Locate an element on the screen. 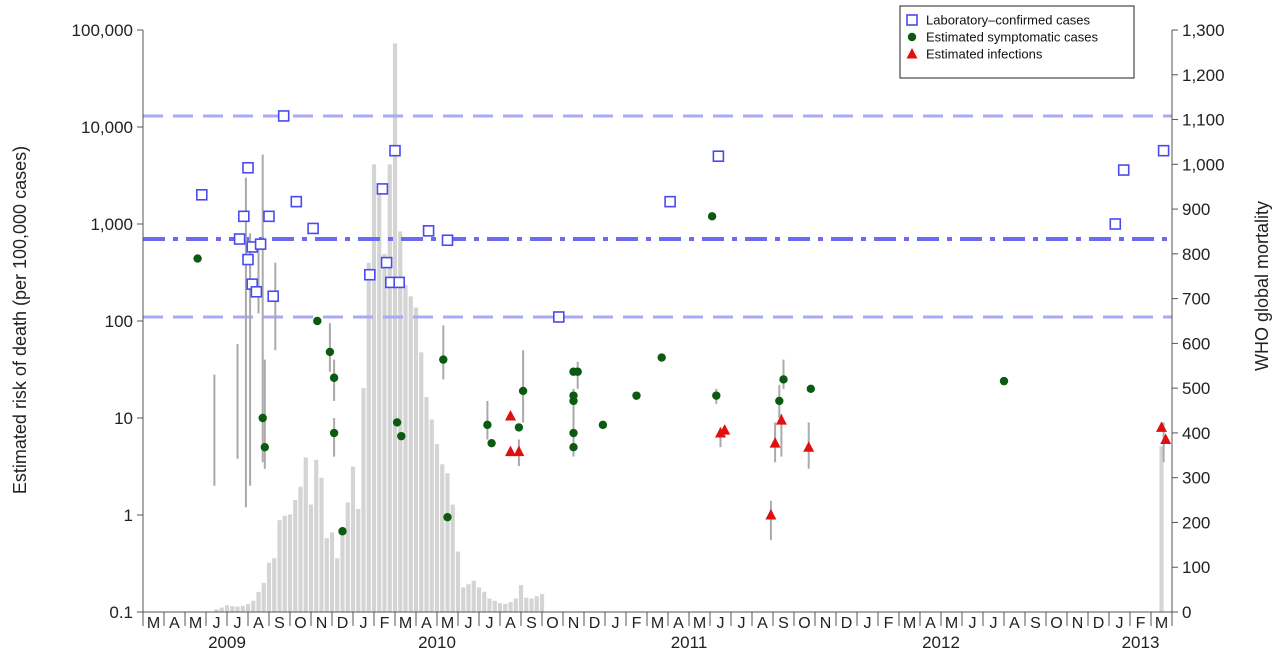 This screenshot has height=657, width=1282. y2-tick-label: 600 is located at coordinates (1196, 343).